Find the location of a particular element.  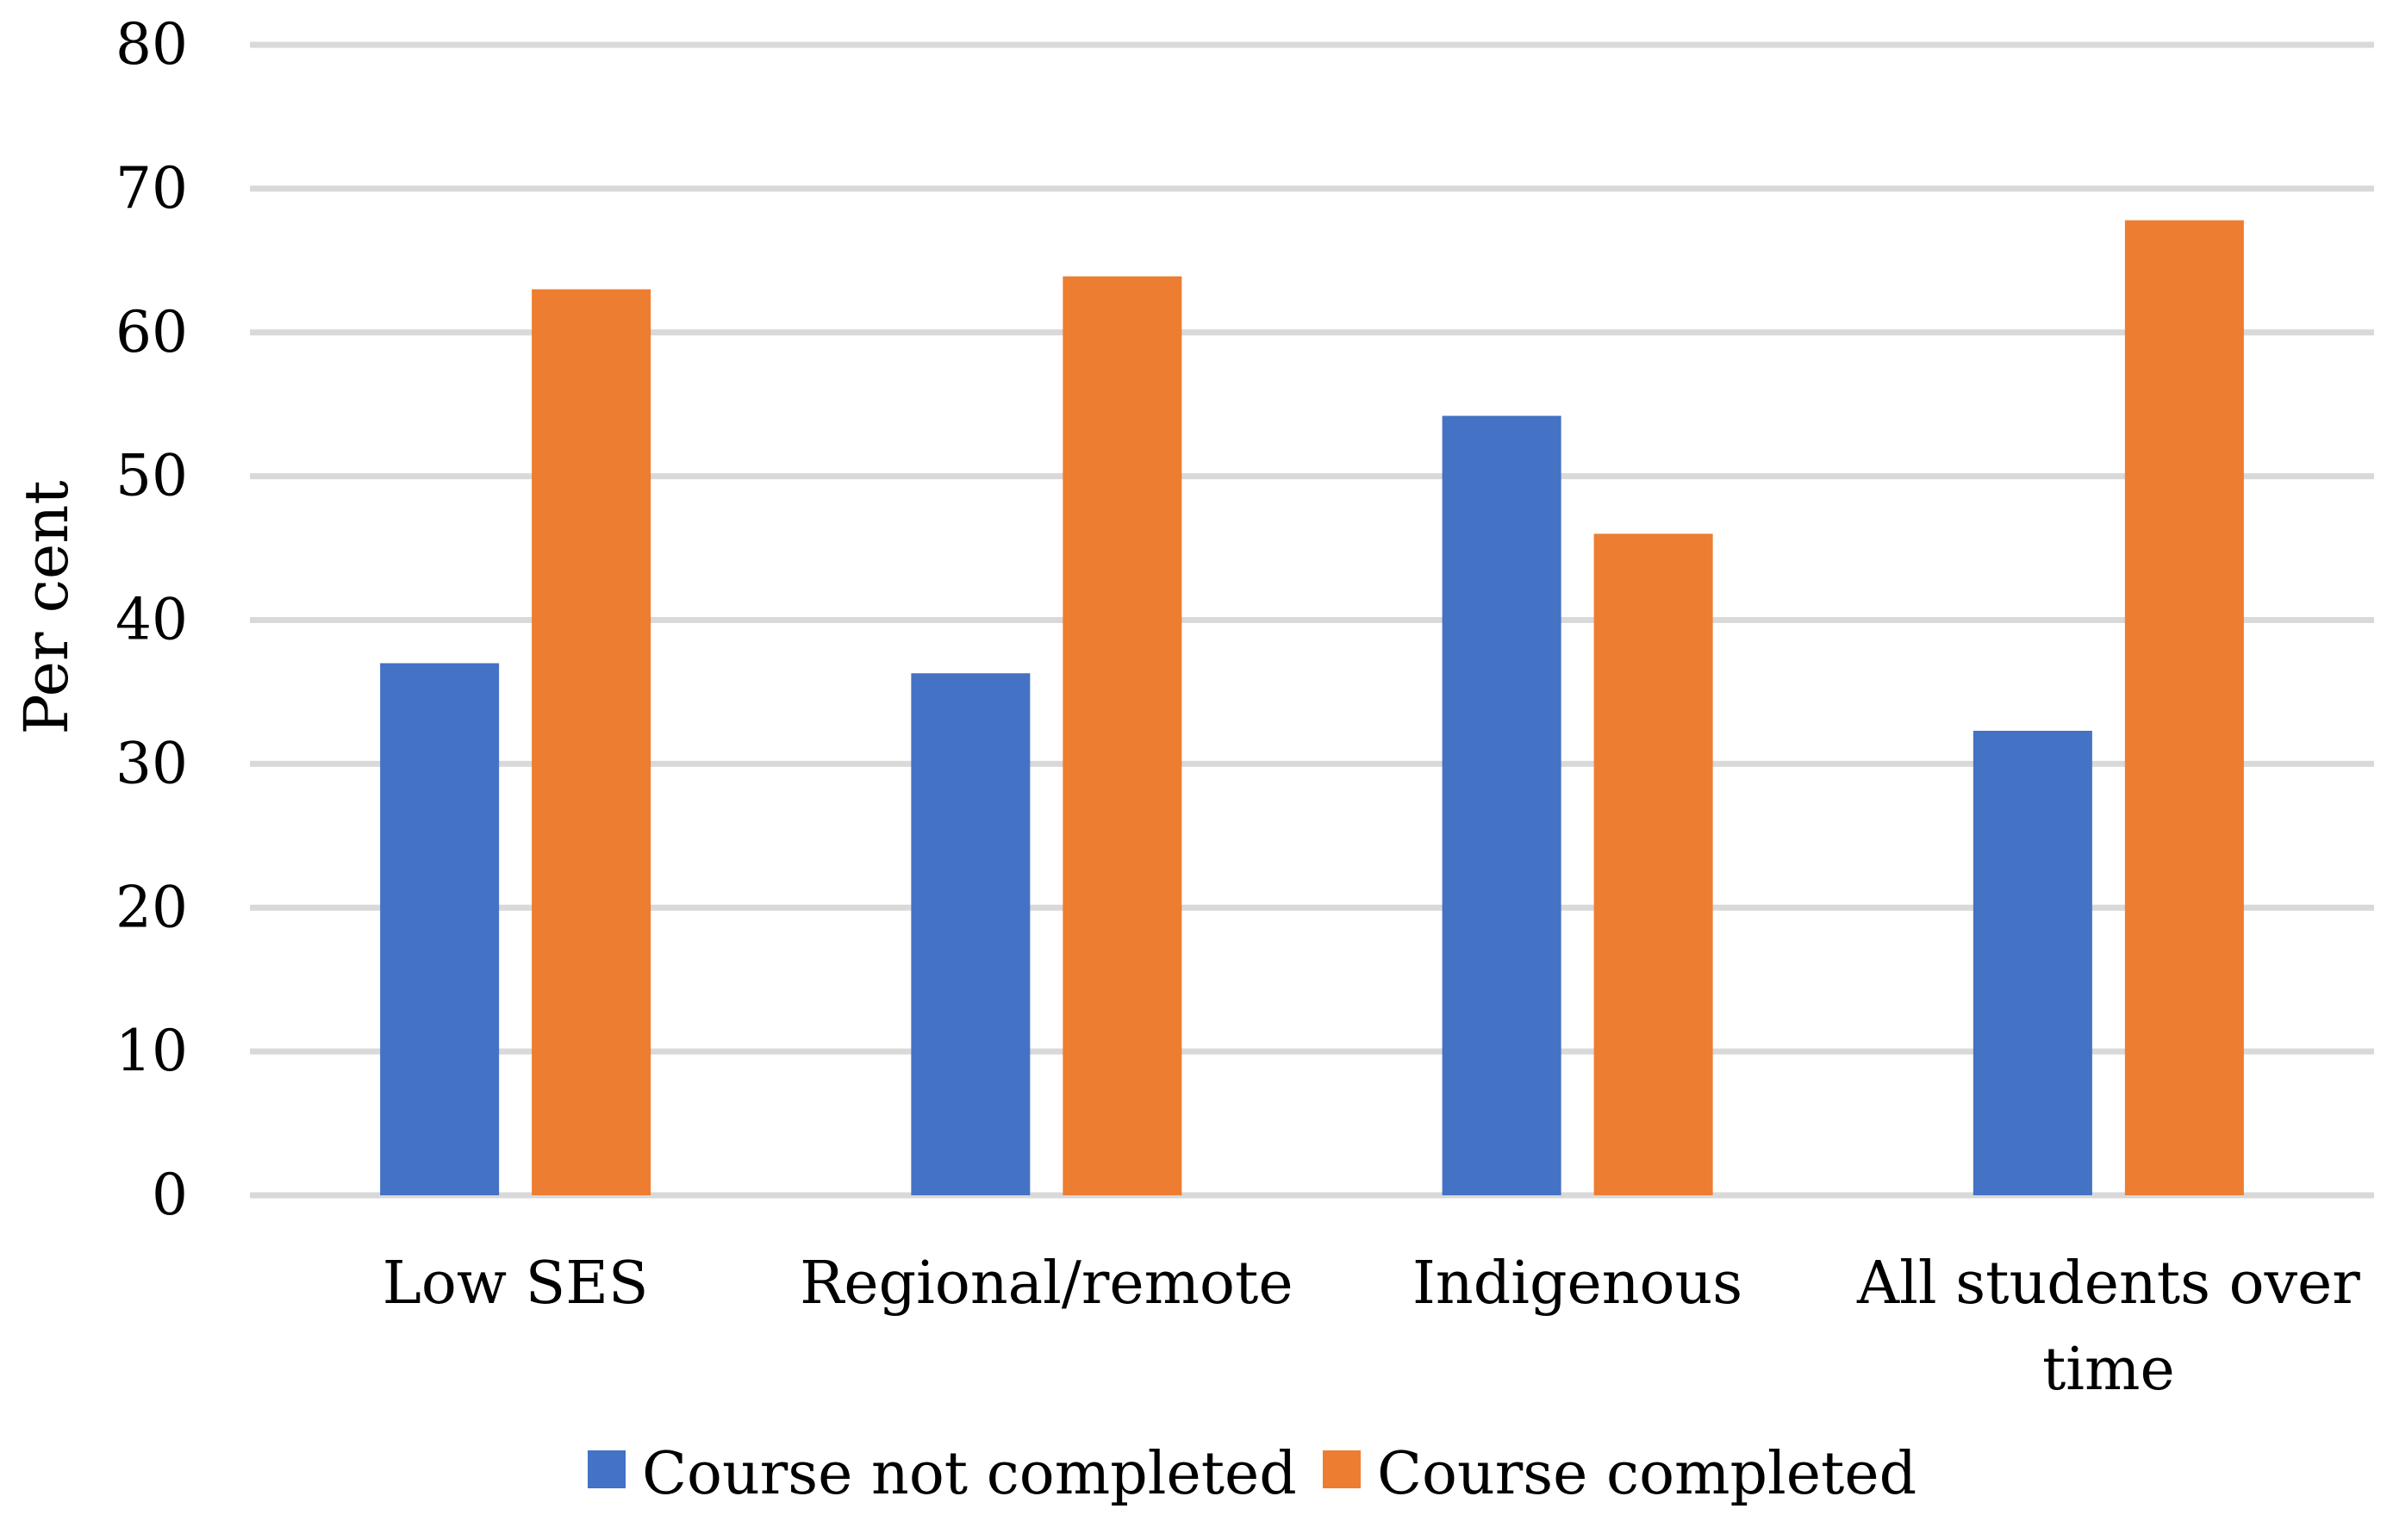

y-tick-label-50: 50 is located at coordinates (151, 476).